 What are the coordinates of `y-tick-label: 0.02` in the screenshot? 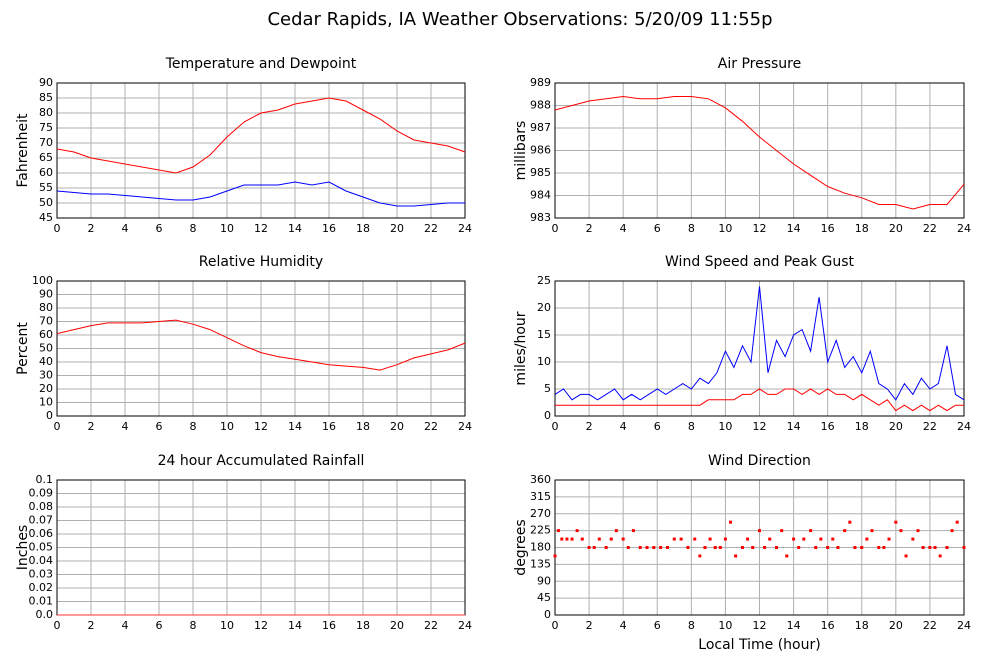 It's located at (41, 587).